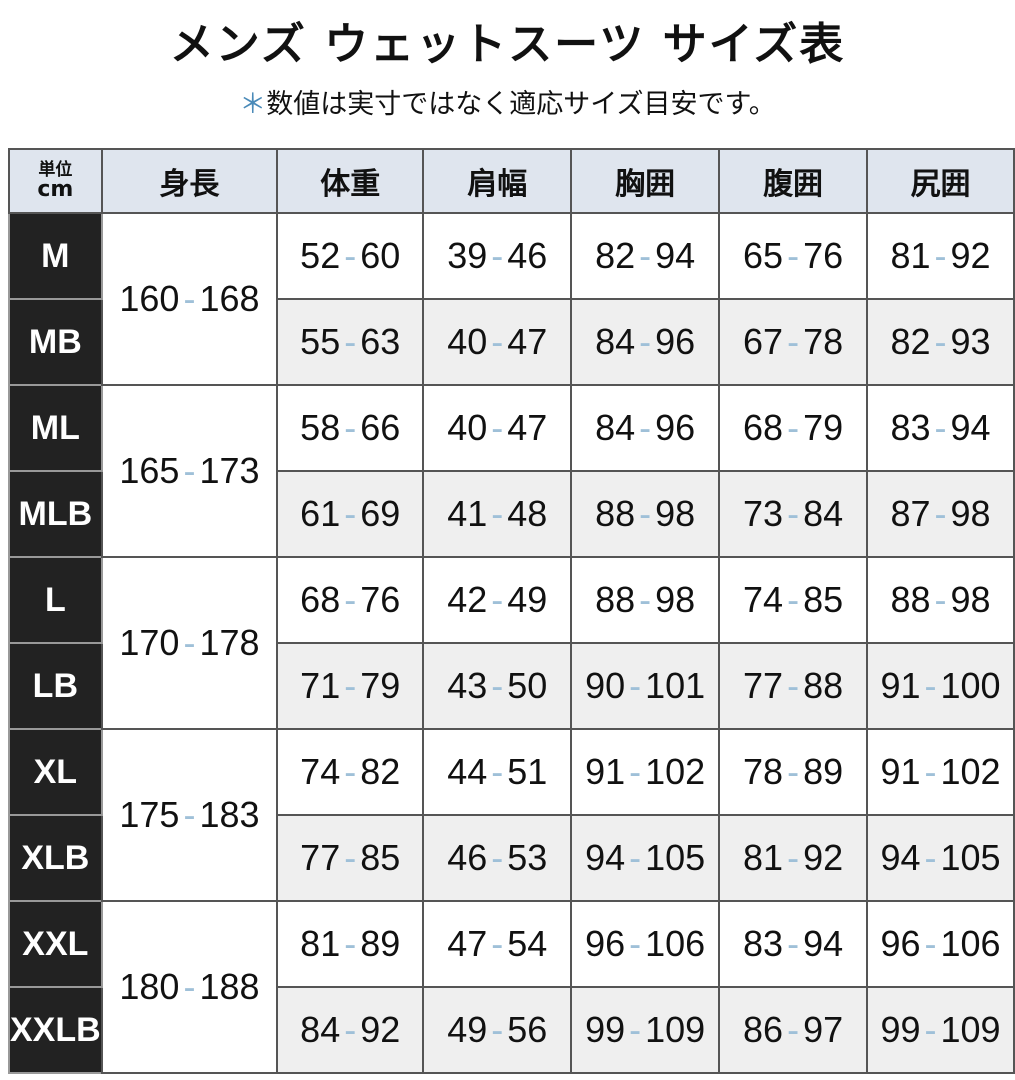  I want to click on range-max: 79, so click(823, 427).